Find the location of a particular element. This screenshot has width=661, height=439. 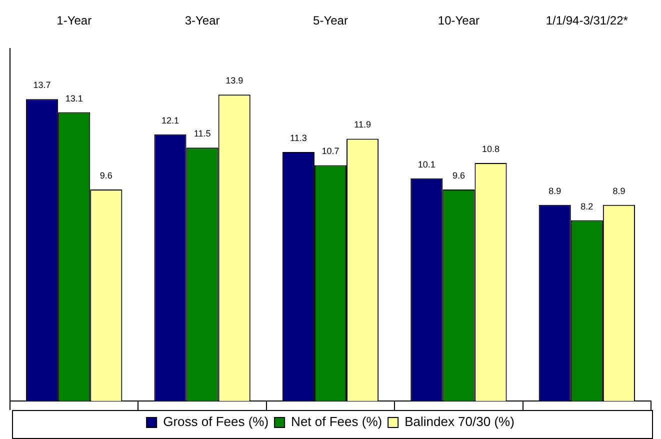

data-label: 13.9 is located at coordinates (235, 81).